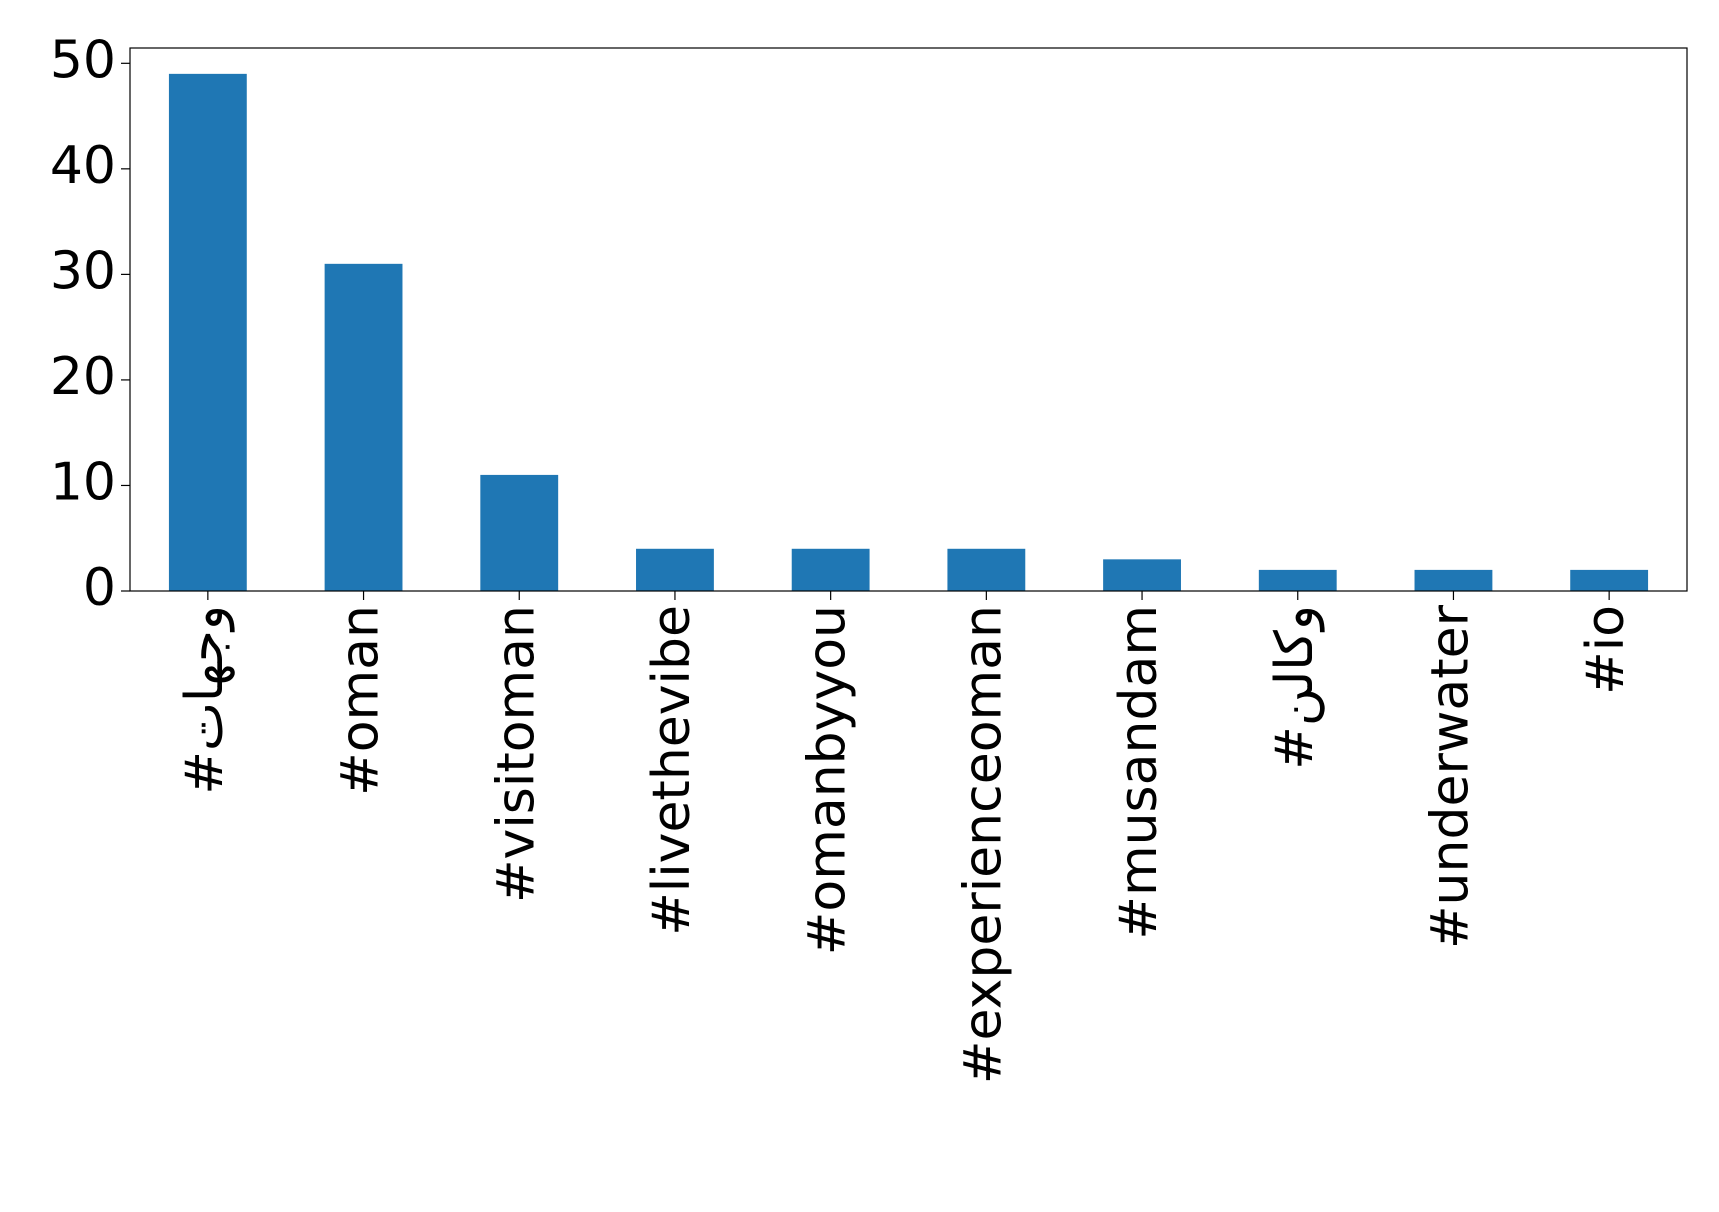  What do you see at coordinates (1295, 687) in the screenshot?
I see `x-tick-label: #وكالن` at bounding box center [1295, 687].